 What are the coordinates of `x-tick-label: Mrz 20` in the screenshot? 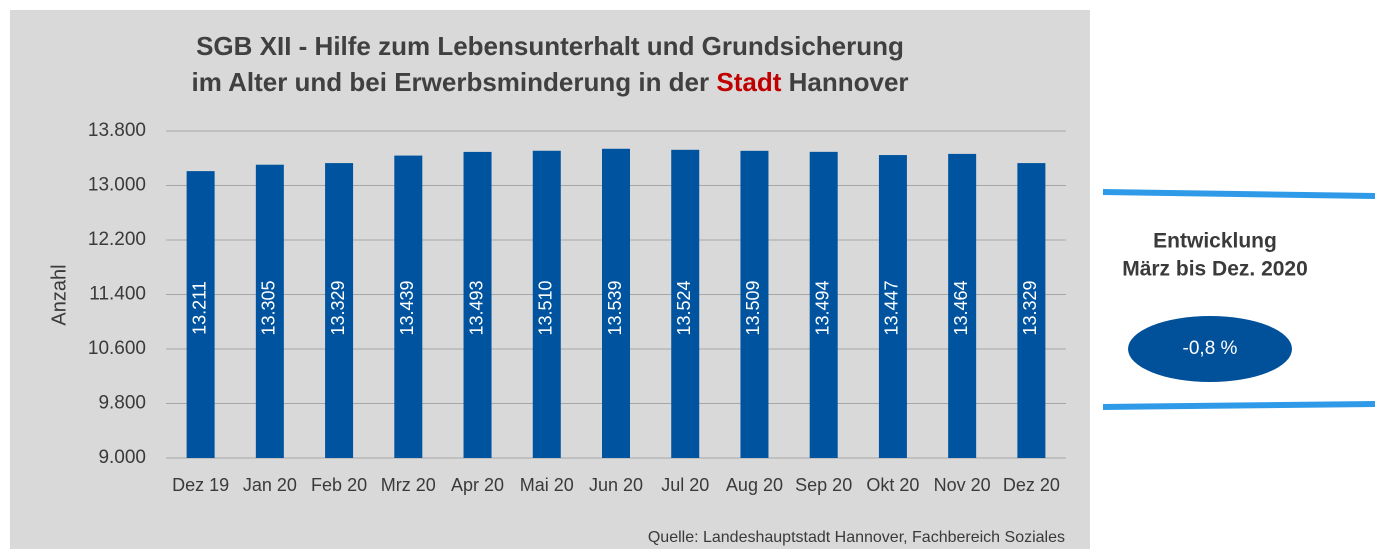 It's located at (408, 485).